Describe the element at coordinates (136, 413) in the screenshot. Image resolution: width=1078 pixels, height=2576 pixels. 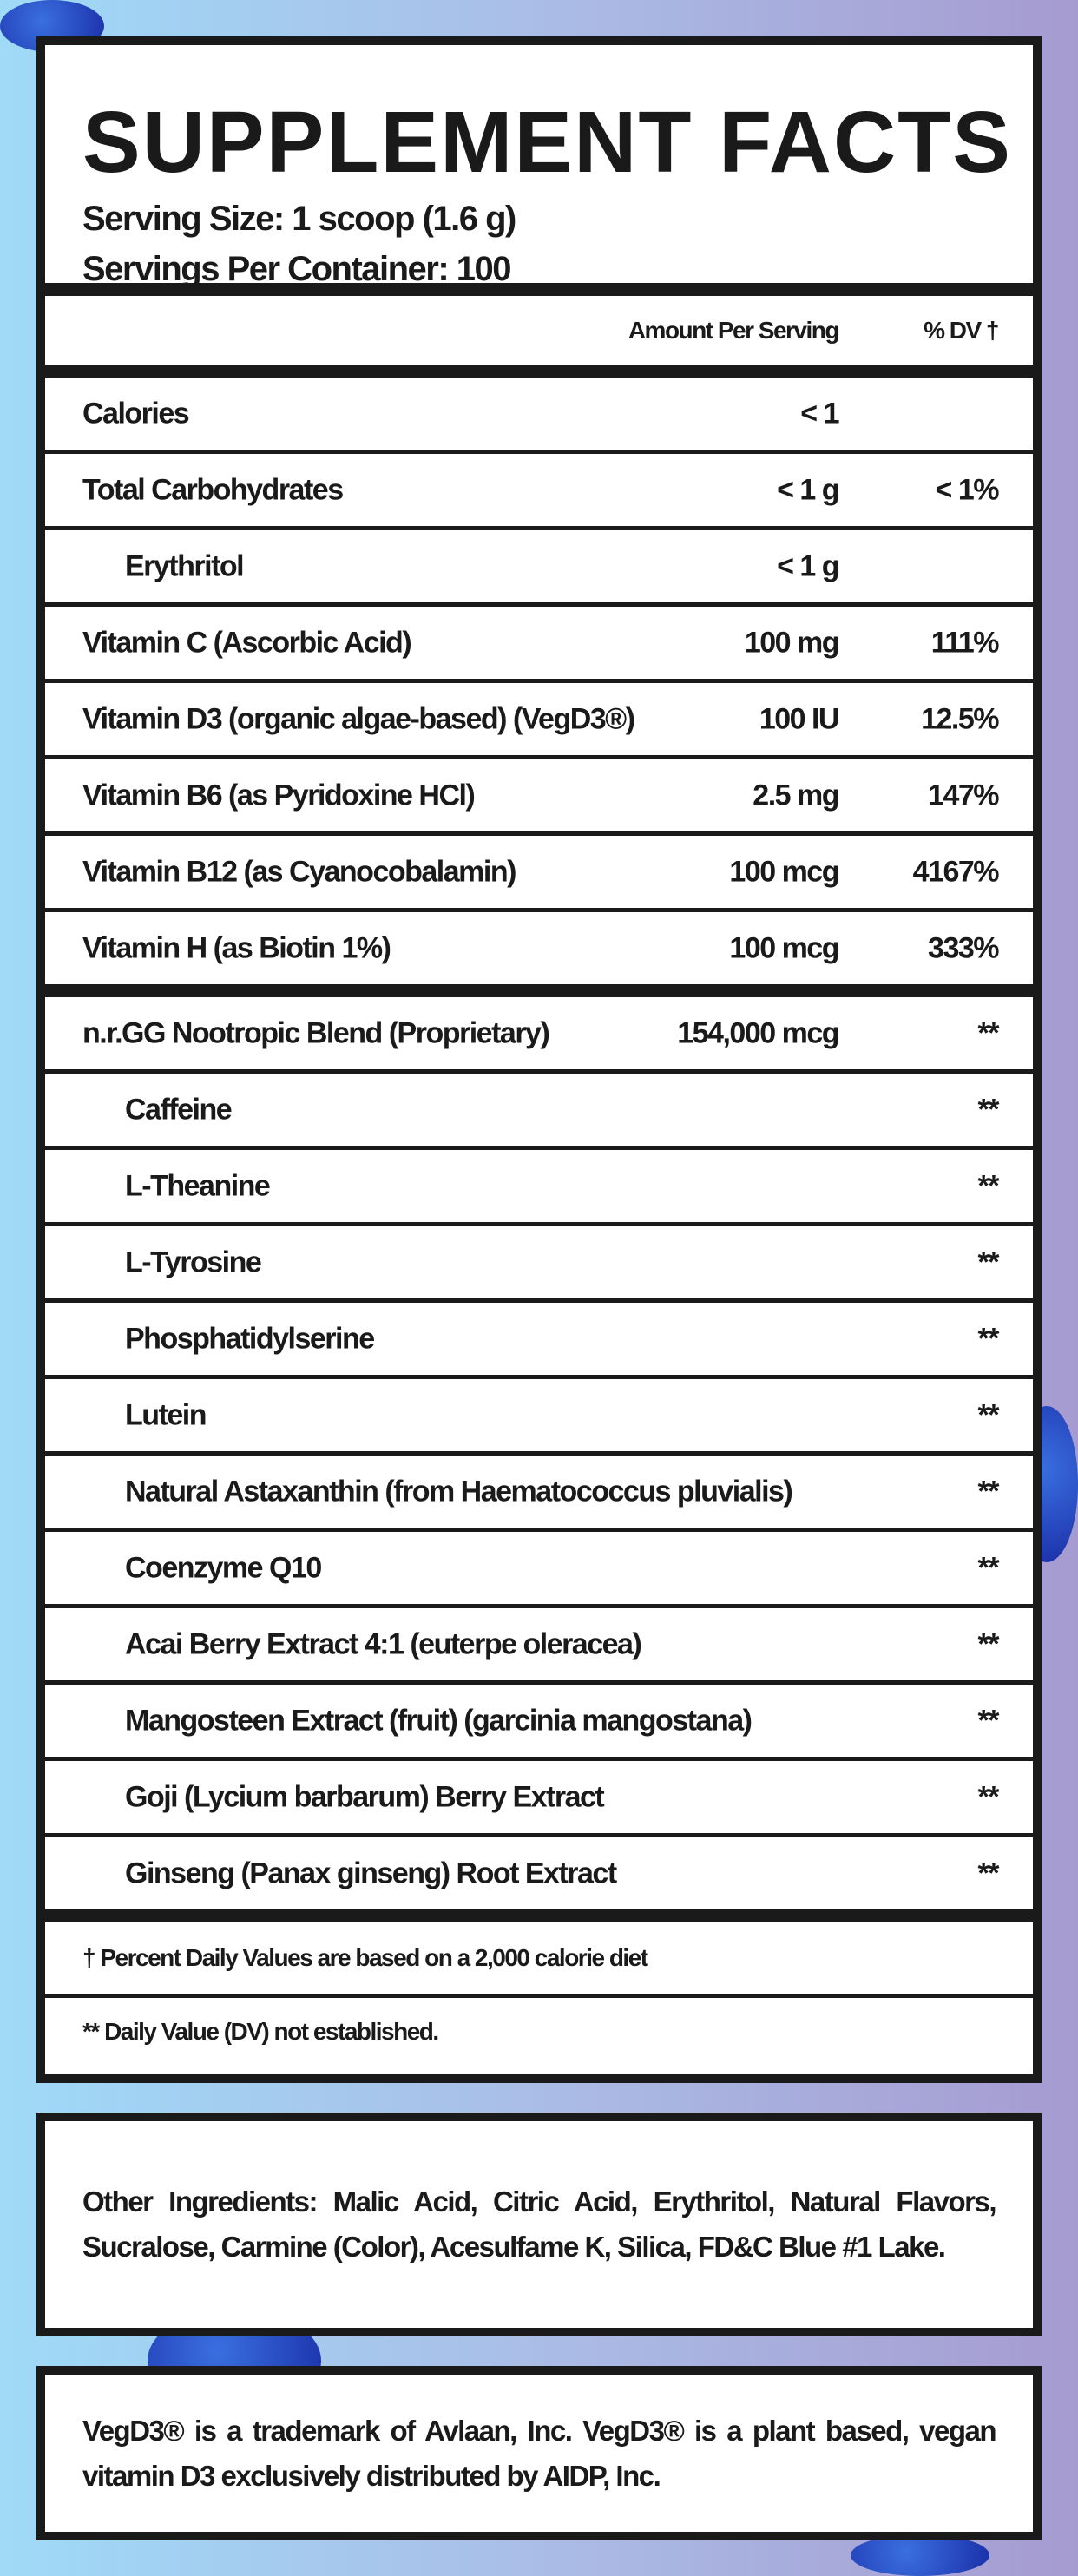
I see `nutrient-name: Calories` at that location.